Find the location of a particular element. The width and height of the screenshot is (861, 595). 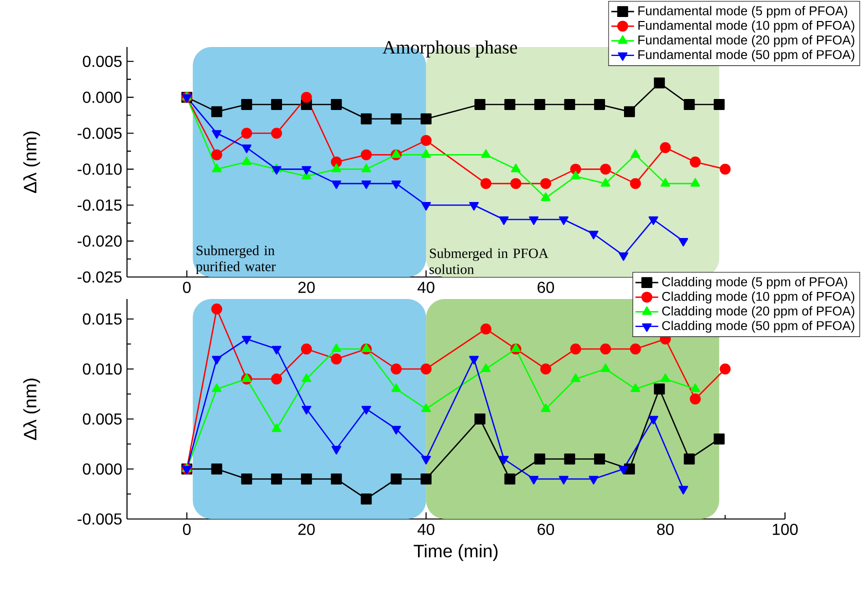

band-label: Submerged in PFOA solution is located at coordinates (489, 261).